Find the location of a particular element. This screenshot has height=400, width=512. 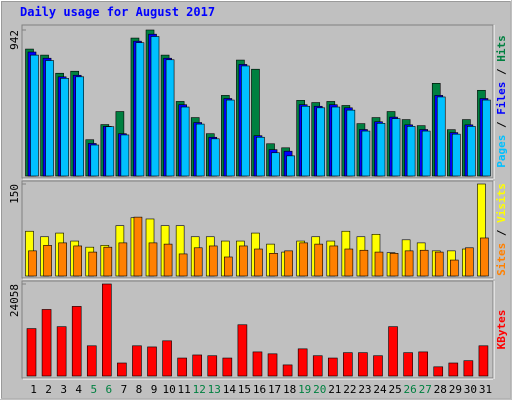

x-tick-label: 7 is located at coordinates (124, 389).